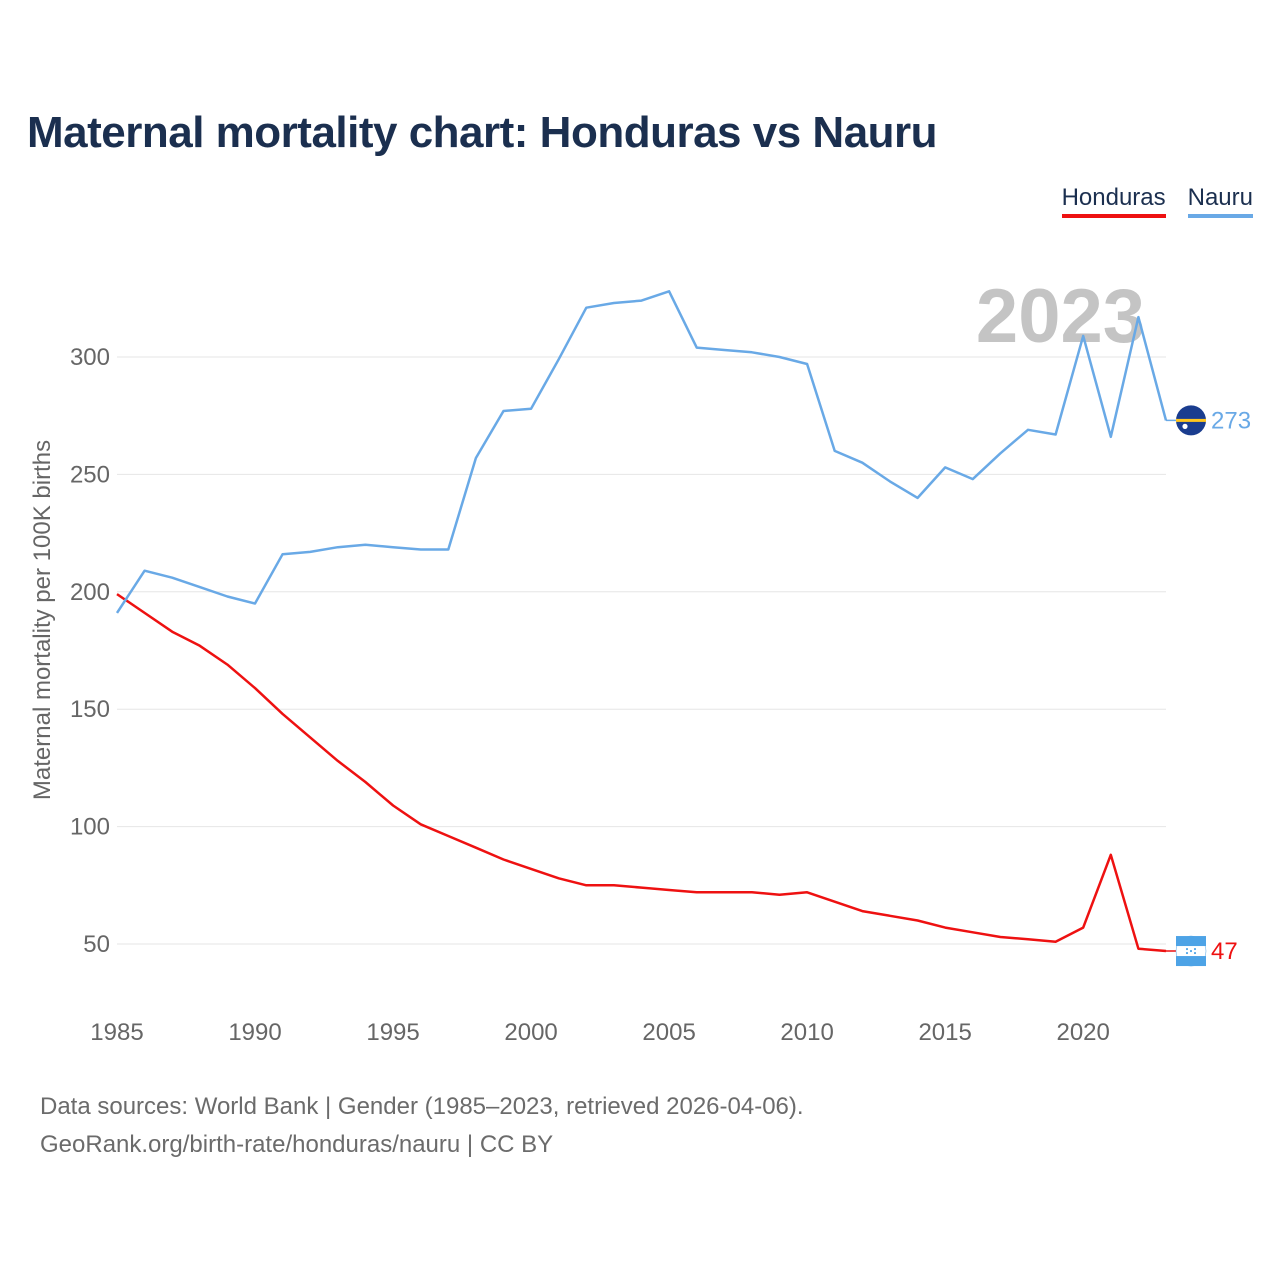 This screenshot has width=1280, height=1280. Describe the element at coordinates (42, 620) in the screenshot. I see `y-axis-label: Maternal mortality per 100K births` at that location.